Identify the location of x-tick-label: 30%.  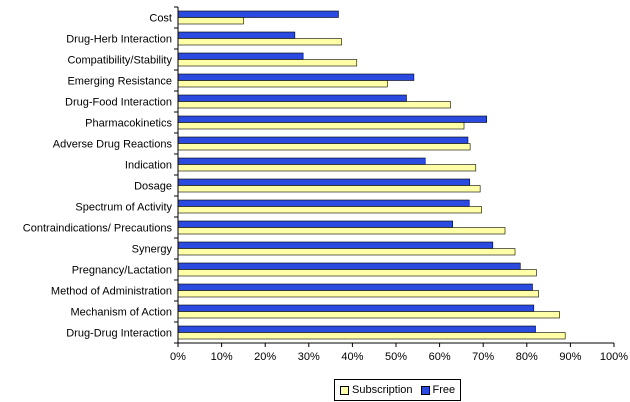
(309, 357).